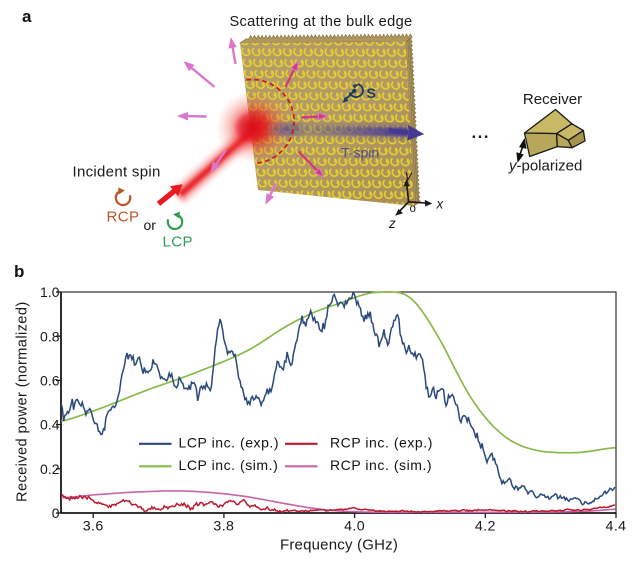  Describe the element at coordinates (381, 443) in the screenshot. I see `svg-text: RCP inc. (exp.)` at that location.